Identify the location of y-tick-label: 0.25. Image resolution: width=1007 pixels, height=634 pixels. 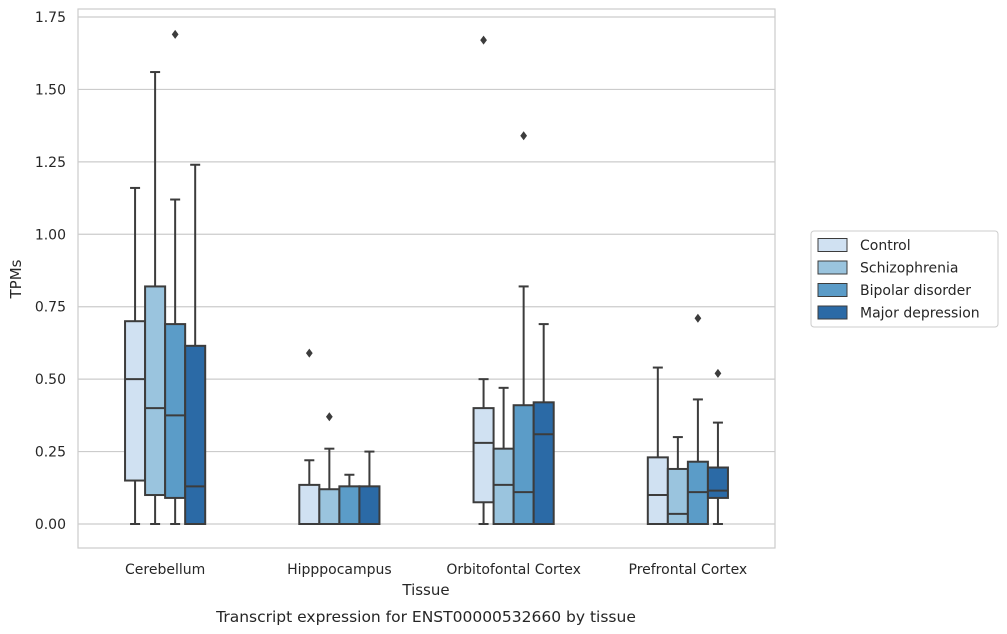
(50, 453).